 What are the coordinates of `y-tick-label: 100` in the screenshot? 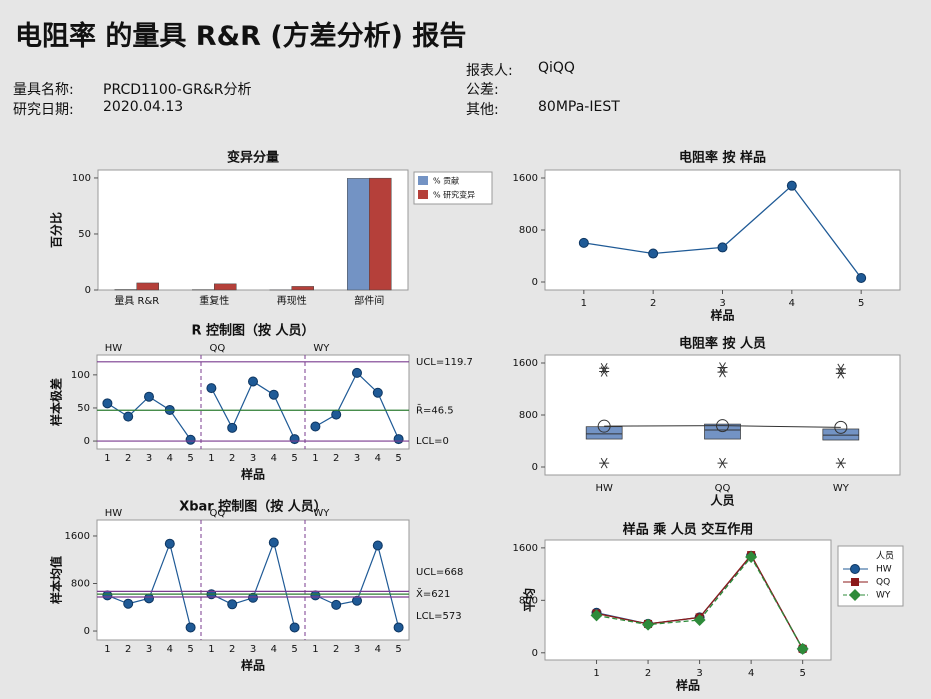 It's located at (80, 375).